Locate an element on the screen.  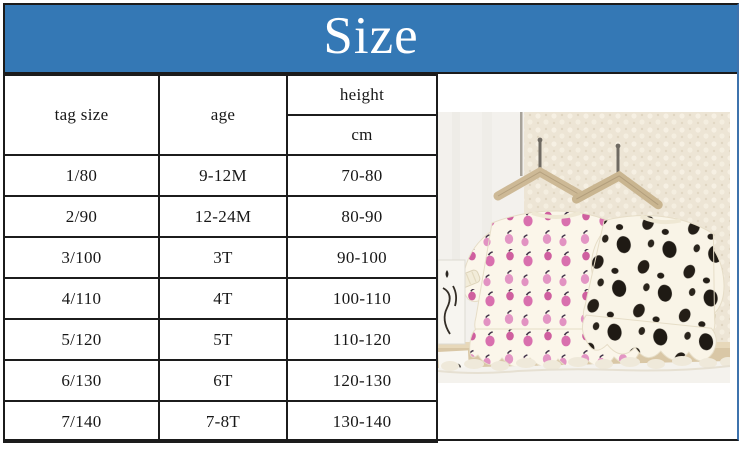
sign-sketch is located at coordinates (447, 274).